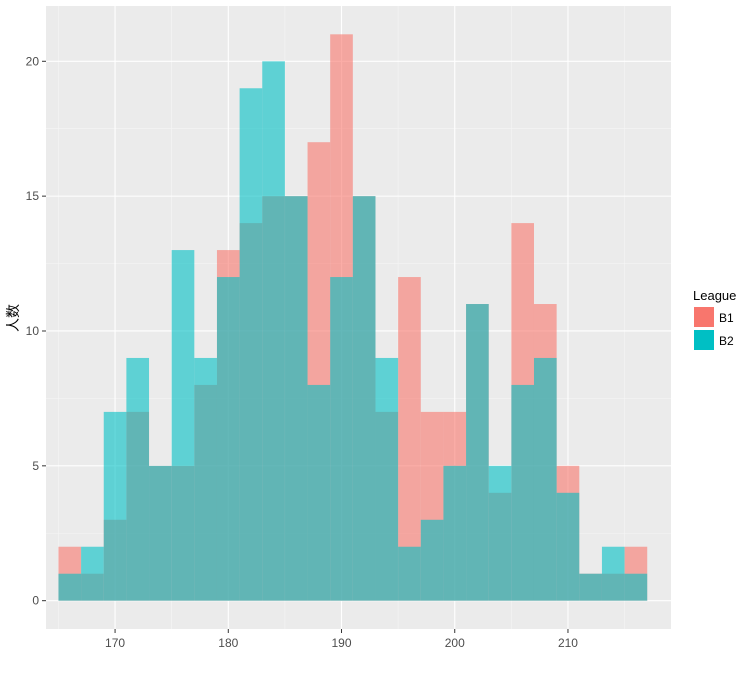  I want to click on x-tick-label: 210, so click(568, 643).